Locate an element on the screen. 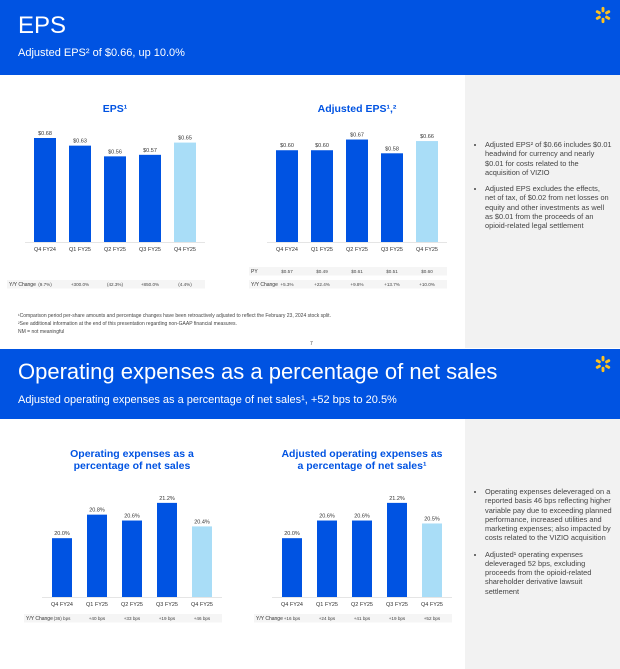  footnote: NM = not meaningful is located at coordinates (41, 332).